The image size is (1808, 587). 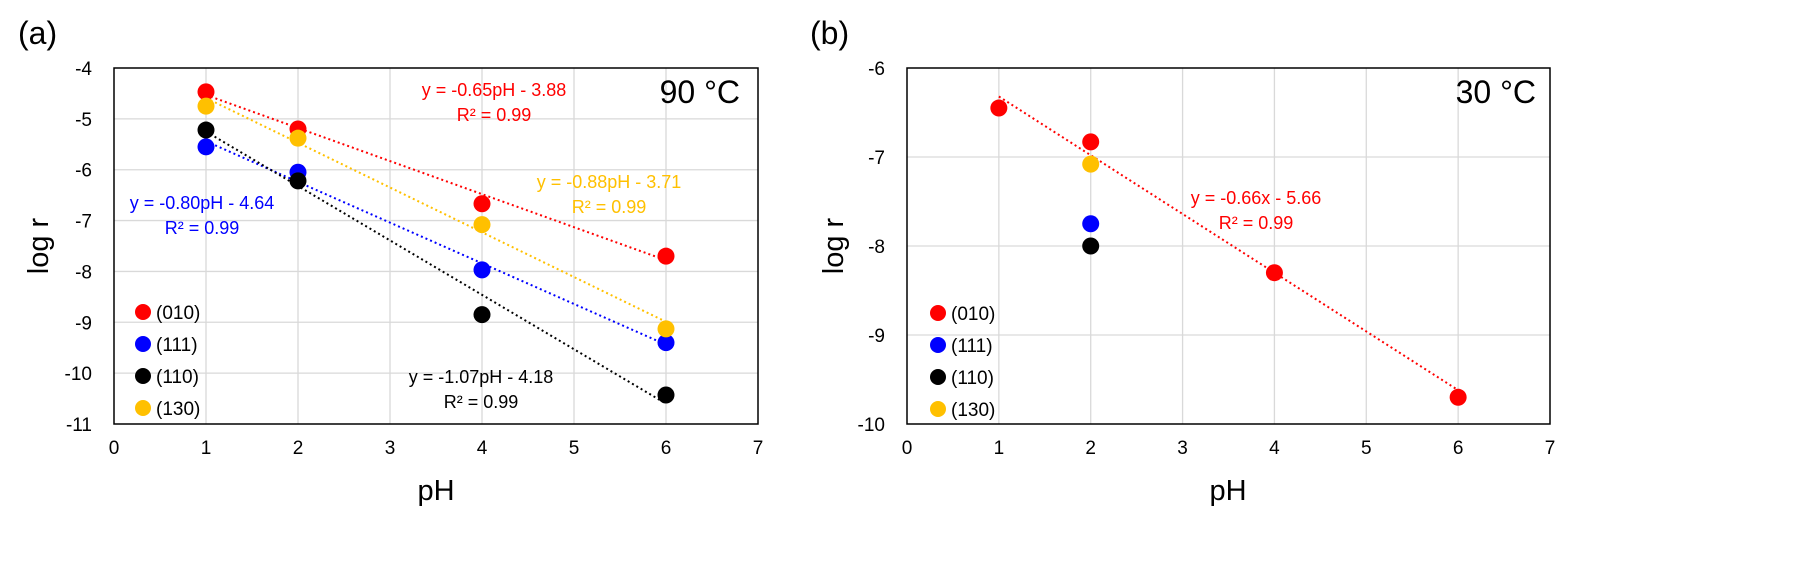 I want to click on trendline-equation: y = -0.88pH - 3.71, so click(x=609, y=182).